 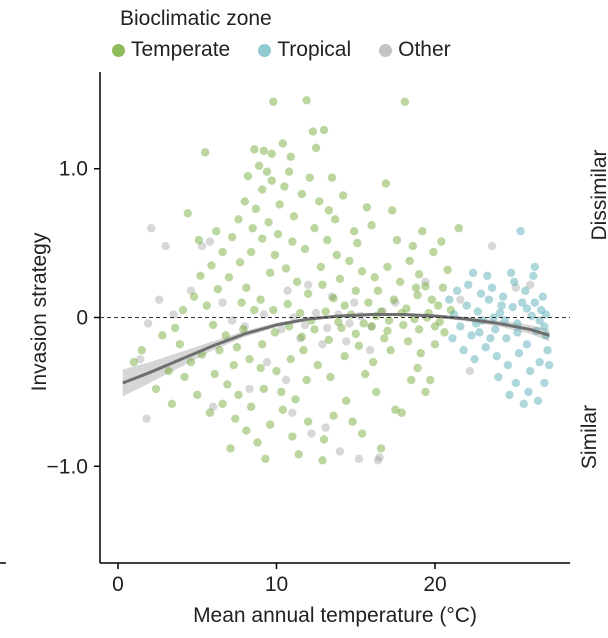 What do you see at coordinates (265, 50) in the screenshot?
I see `legend-dot-tropical` at bounding box center [265, 50].